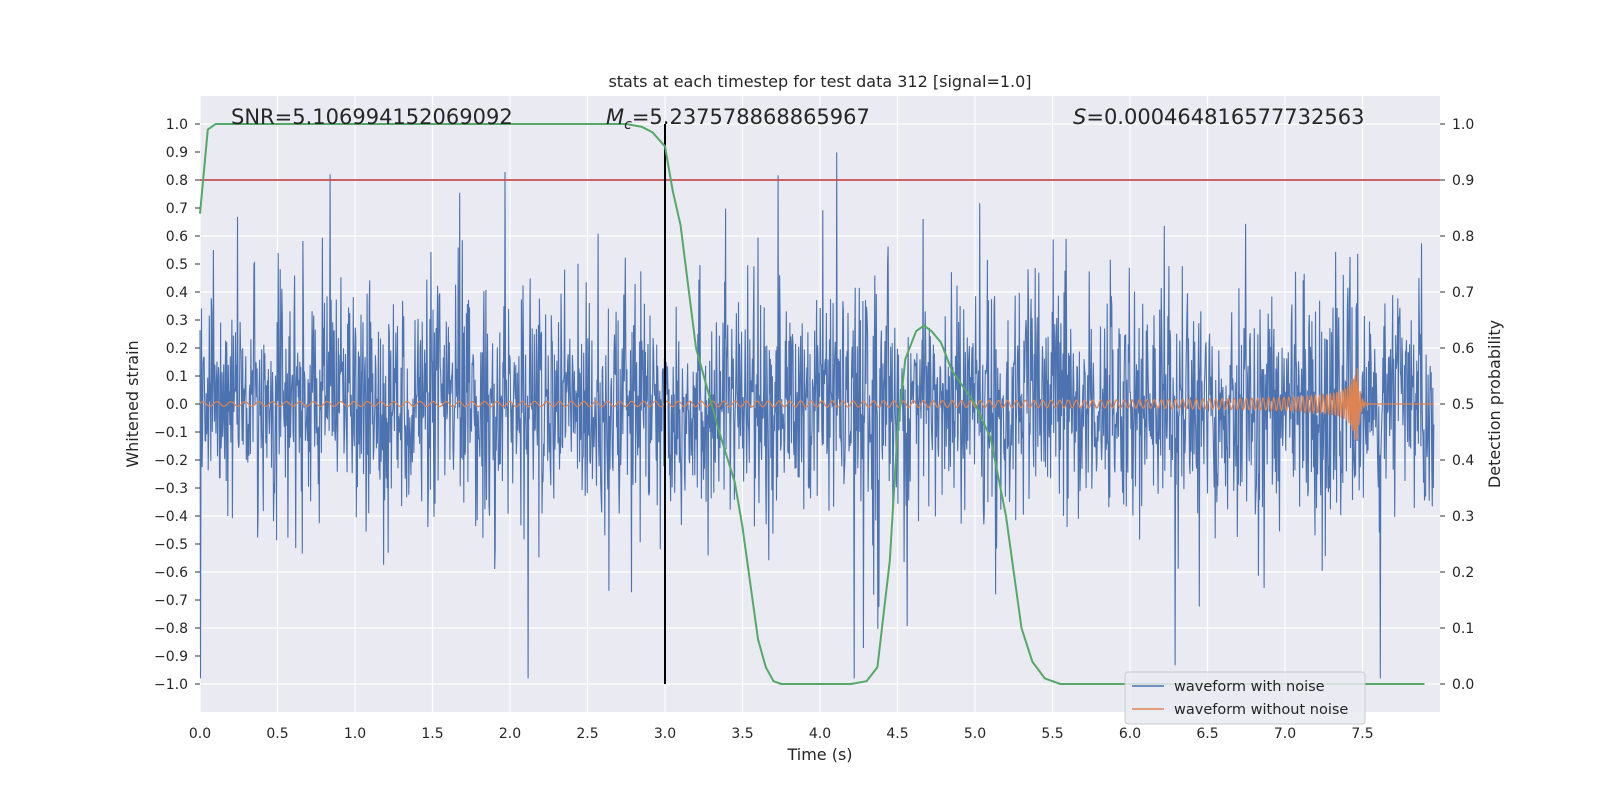  What do you see at coordinates (628, 125) in the screenshot?
I see `chirp-mass-subscript: c` at bounding box center [628, 125].